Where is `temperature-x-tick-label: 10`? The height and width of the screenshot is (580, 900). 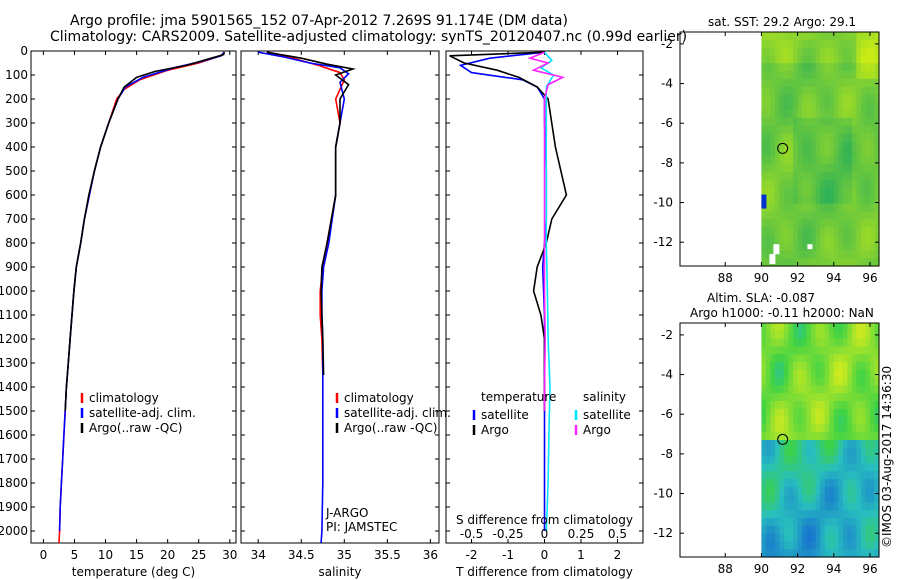 temperature-x-tick-label: 10 is located at coordinates (105, 555).